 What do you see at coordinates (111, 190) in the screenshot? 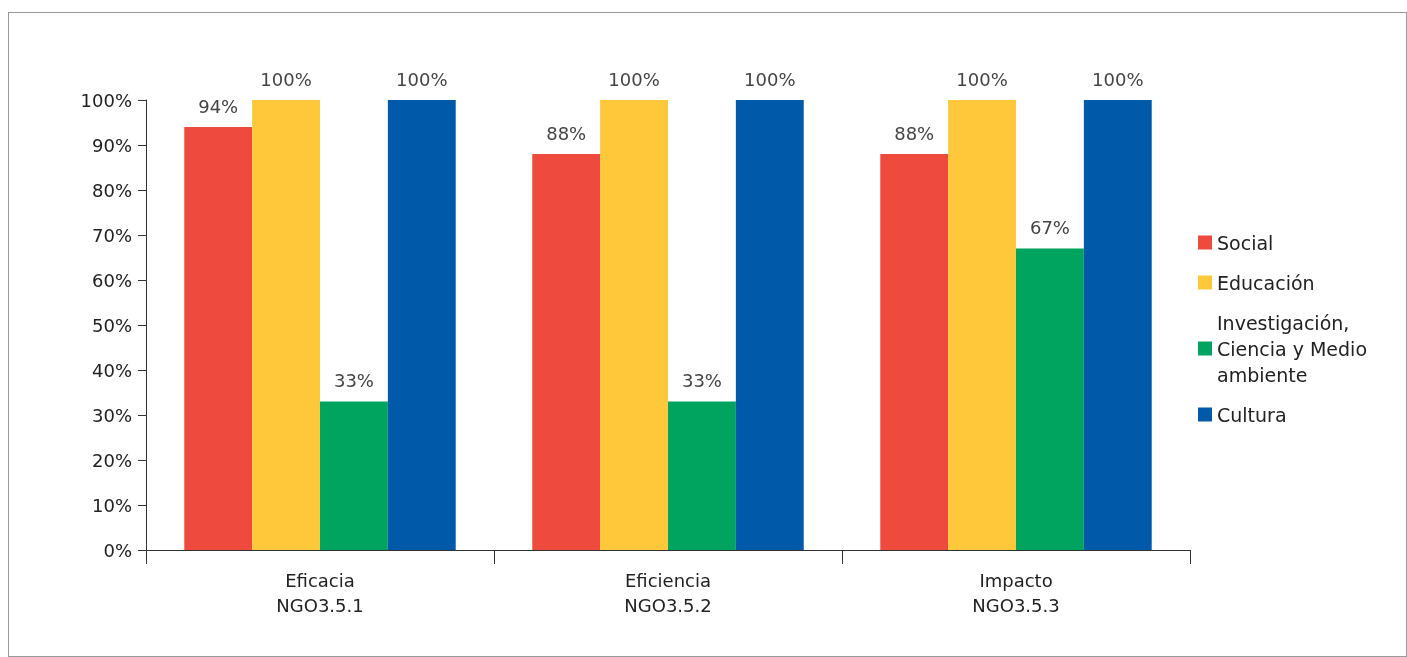
I see `y-tick-label: 80%` at bounding box center [111, 190].